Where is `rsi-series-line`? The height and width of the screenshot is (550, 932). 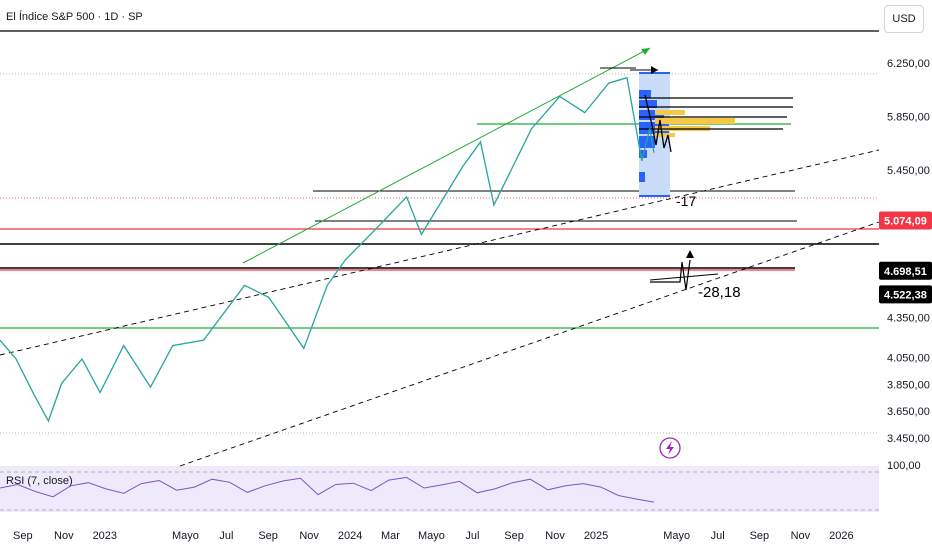 rsi-series-line is located at coordinates (327, 489).